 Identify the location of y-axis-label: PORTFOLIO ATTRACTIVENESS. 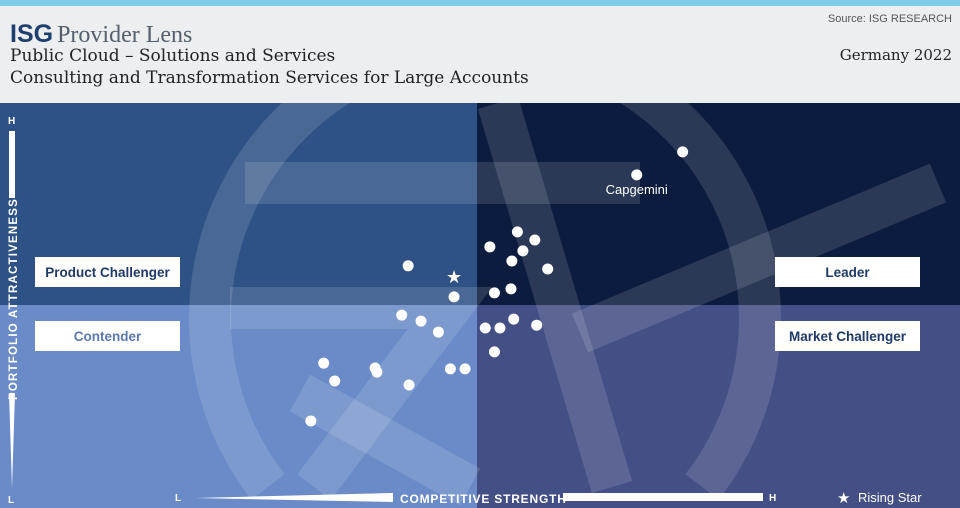
(14, 299).